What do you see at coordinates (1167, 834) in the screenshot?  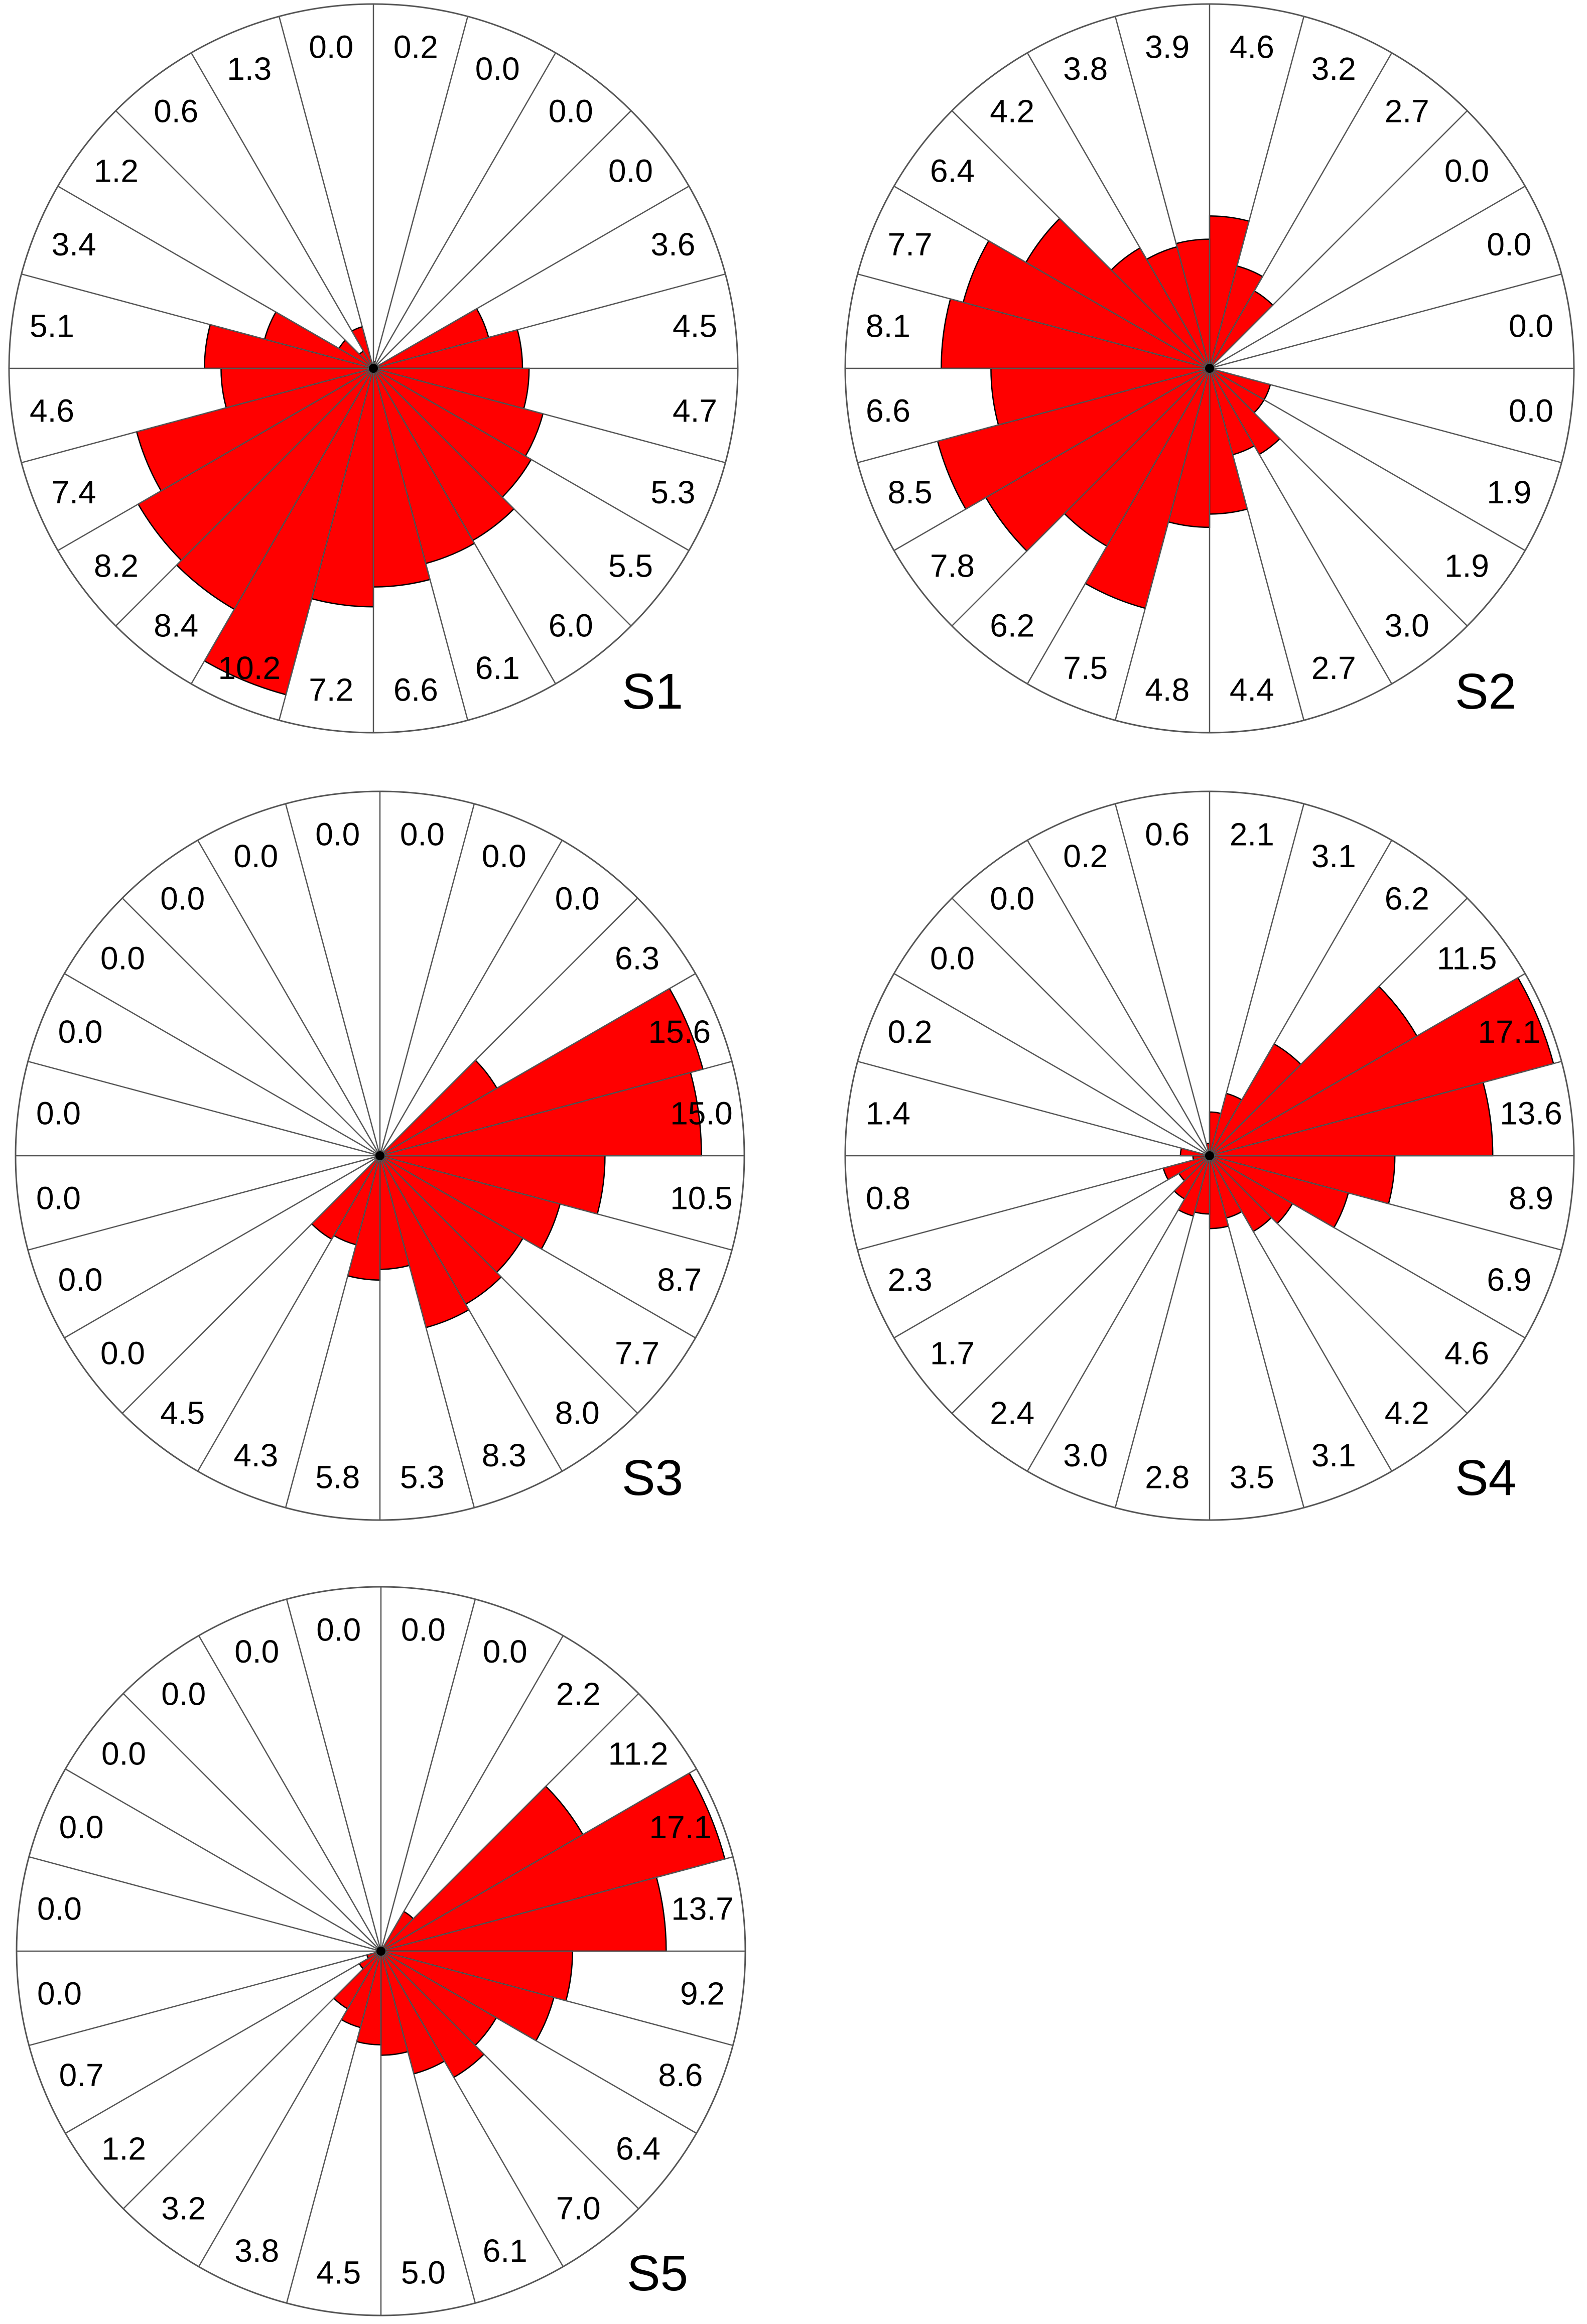 I see `rose-value-label-23: 0.6` at bounding box center [1167, 834].